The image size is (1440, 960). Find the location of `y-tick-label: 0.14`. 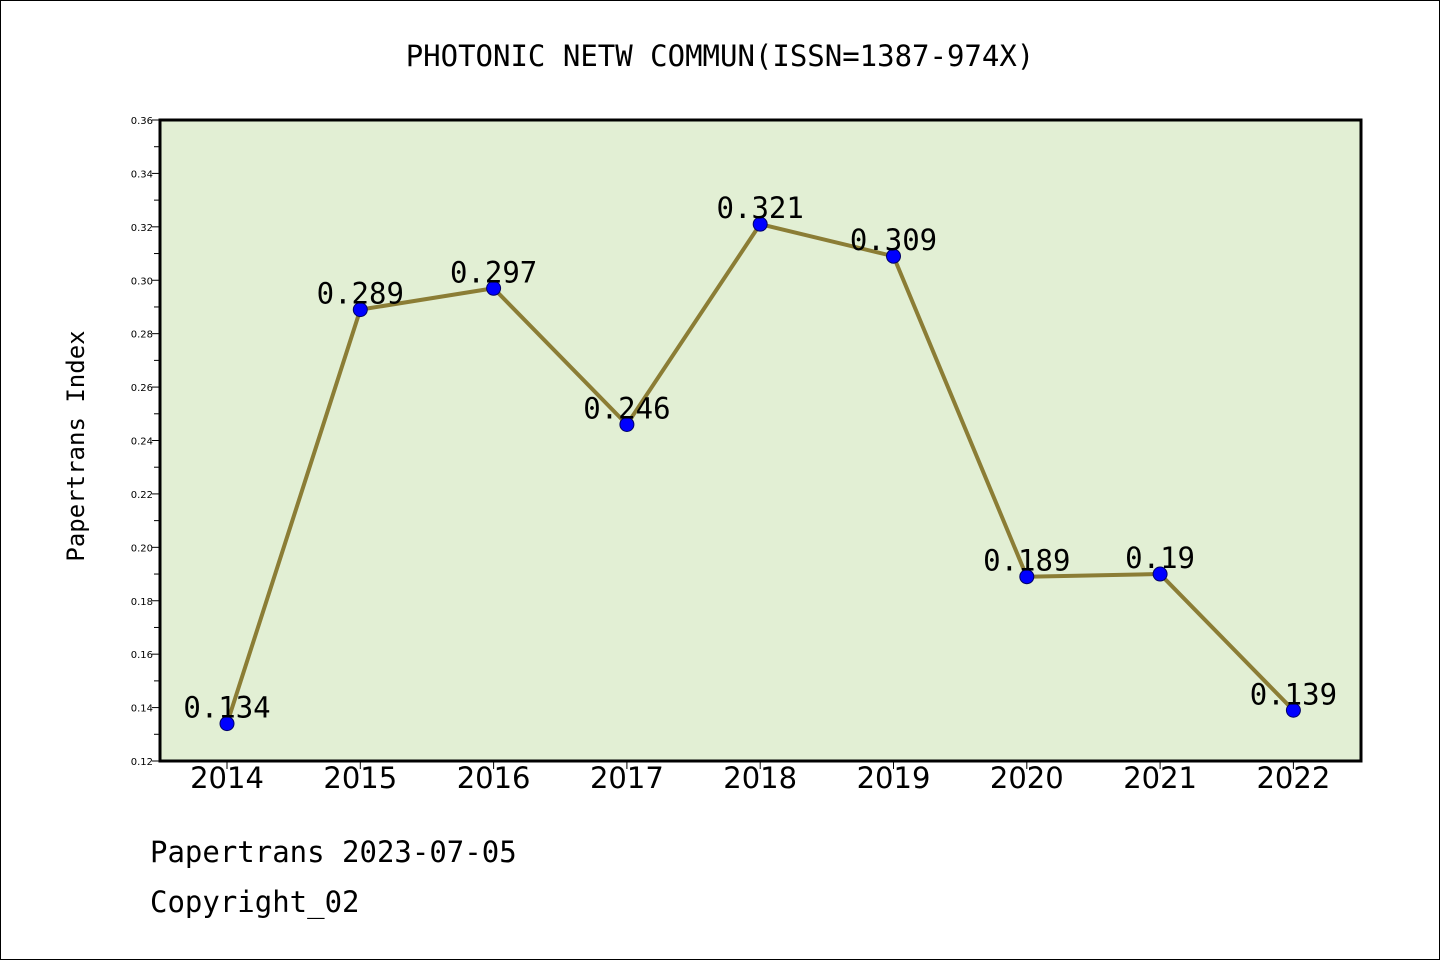

y-tick-label: 0.14 is located at coordinates (142, 709).